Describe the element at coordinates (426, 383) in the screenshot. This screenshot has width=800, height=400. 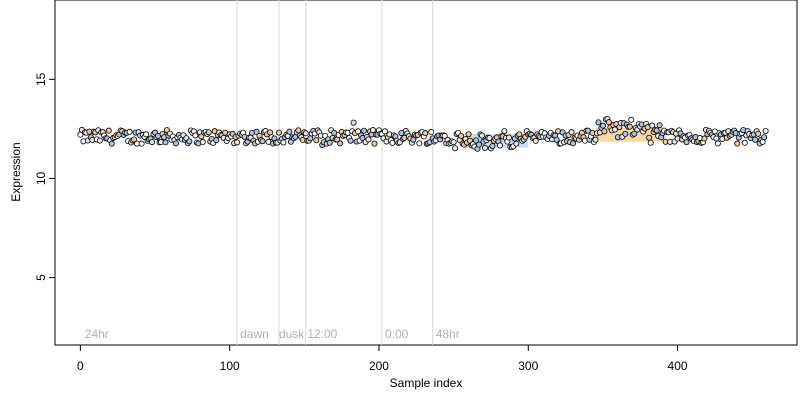
I see `x-axis-label: Sample index` at that location.